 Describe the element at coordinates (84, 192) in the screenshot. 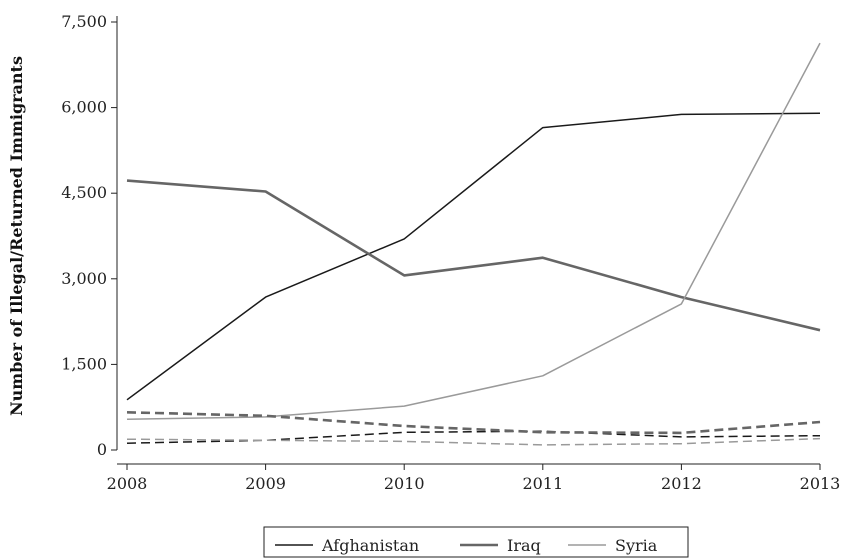

I see `y-tick-label: 4,500` at that location.